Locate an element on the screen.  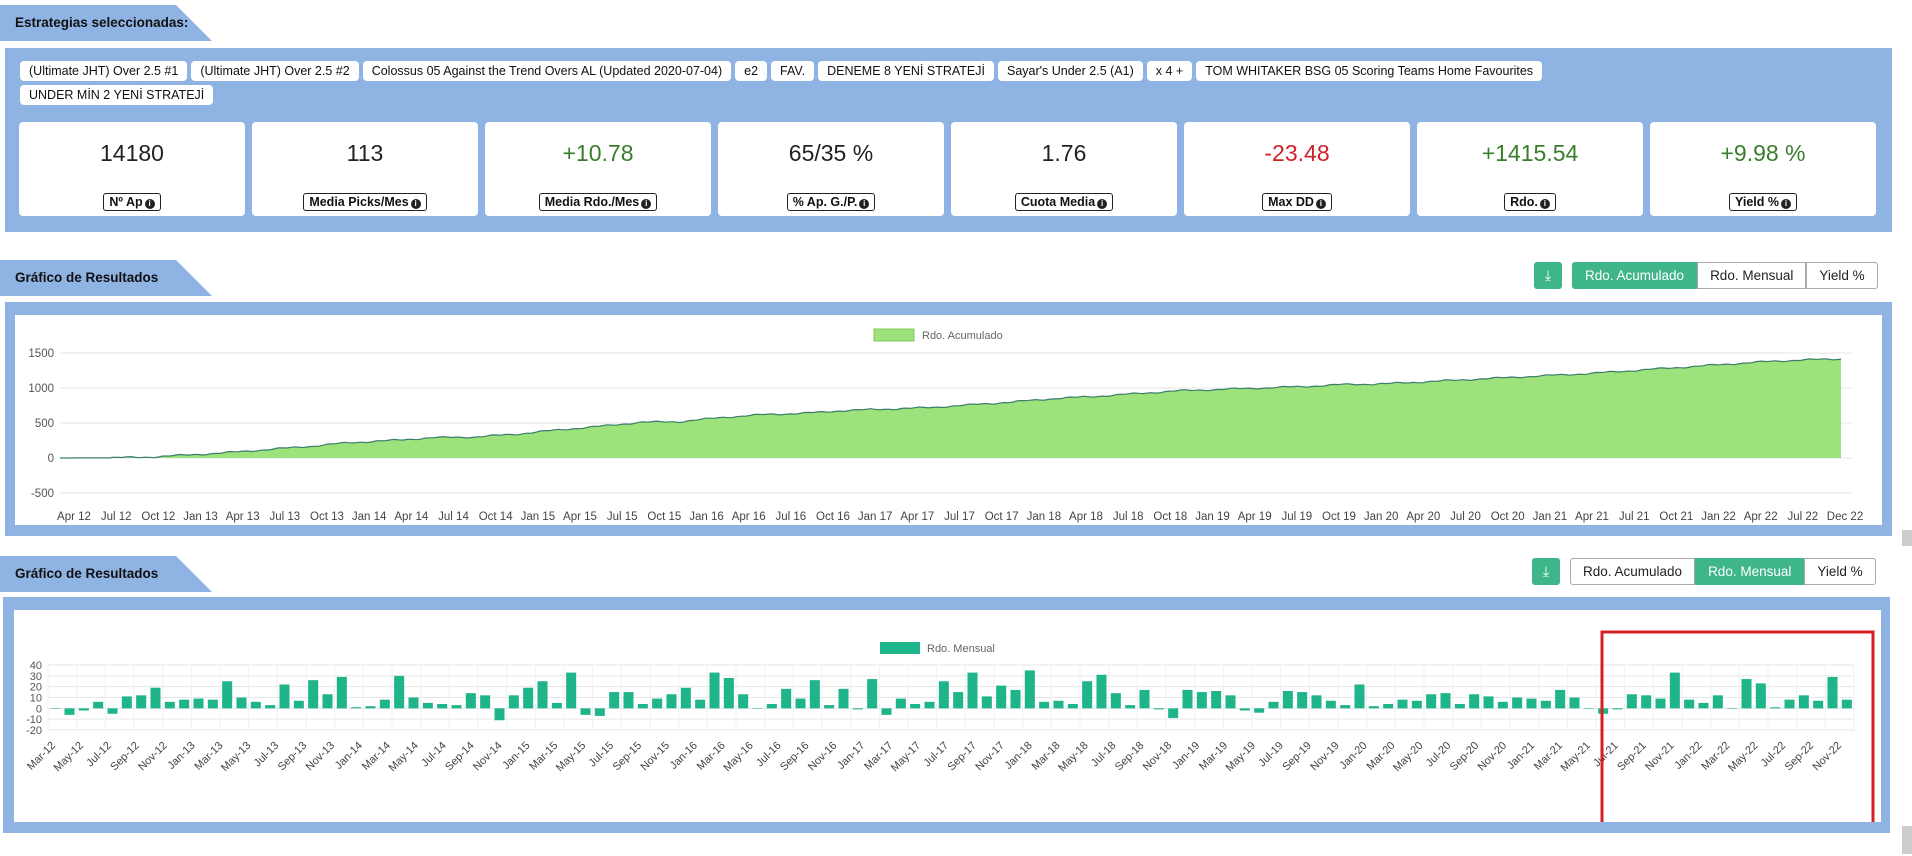
area-line is located at coordinates (951, 408).